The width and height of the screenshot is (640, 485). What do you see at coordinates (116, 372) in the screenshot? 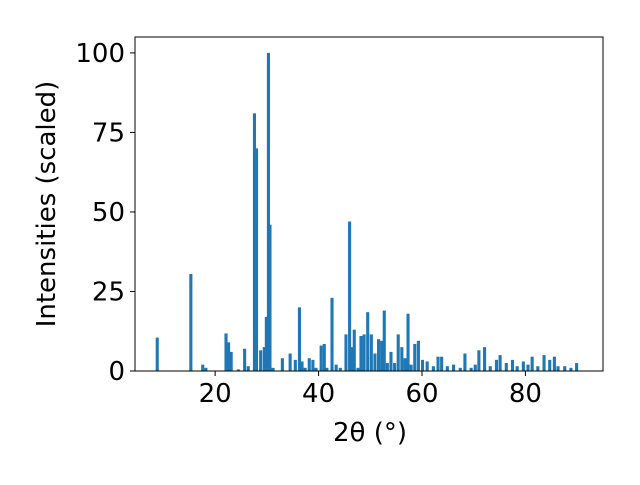
I see `y-tick-label: 0` at bounding box center [116, 372].